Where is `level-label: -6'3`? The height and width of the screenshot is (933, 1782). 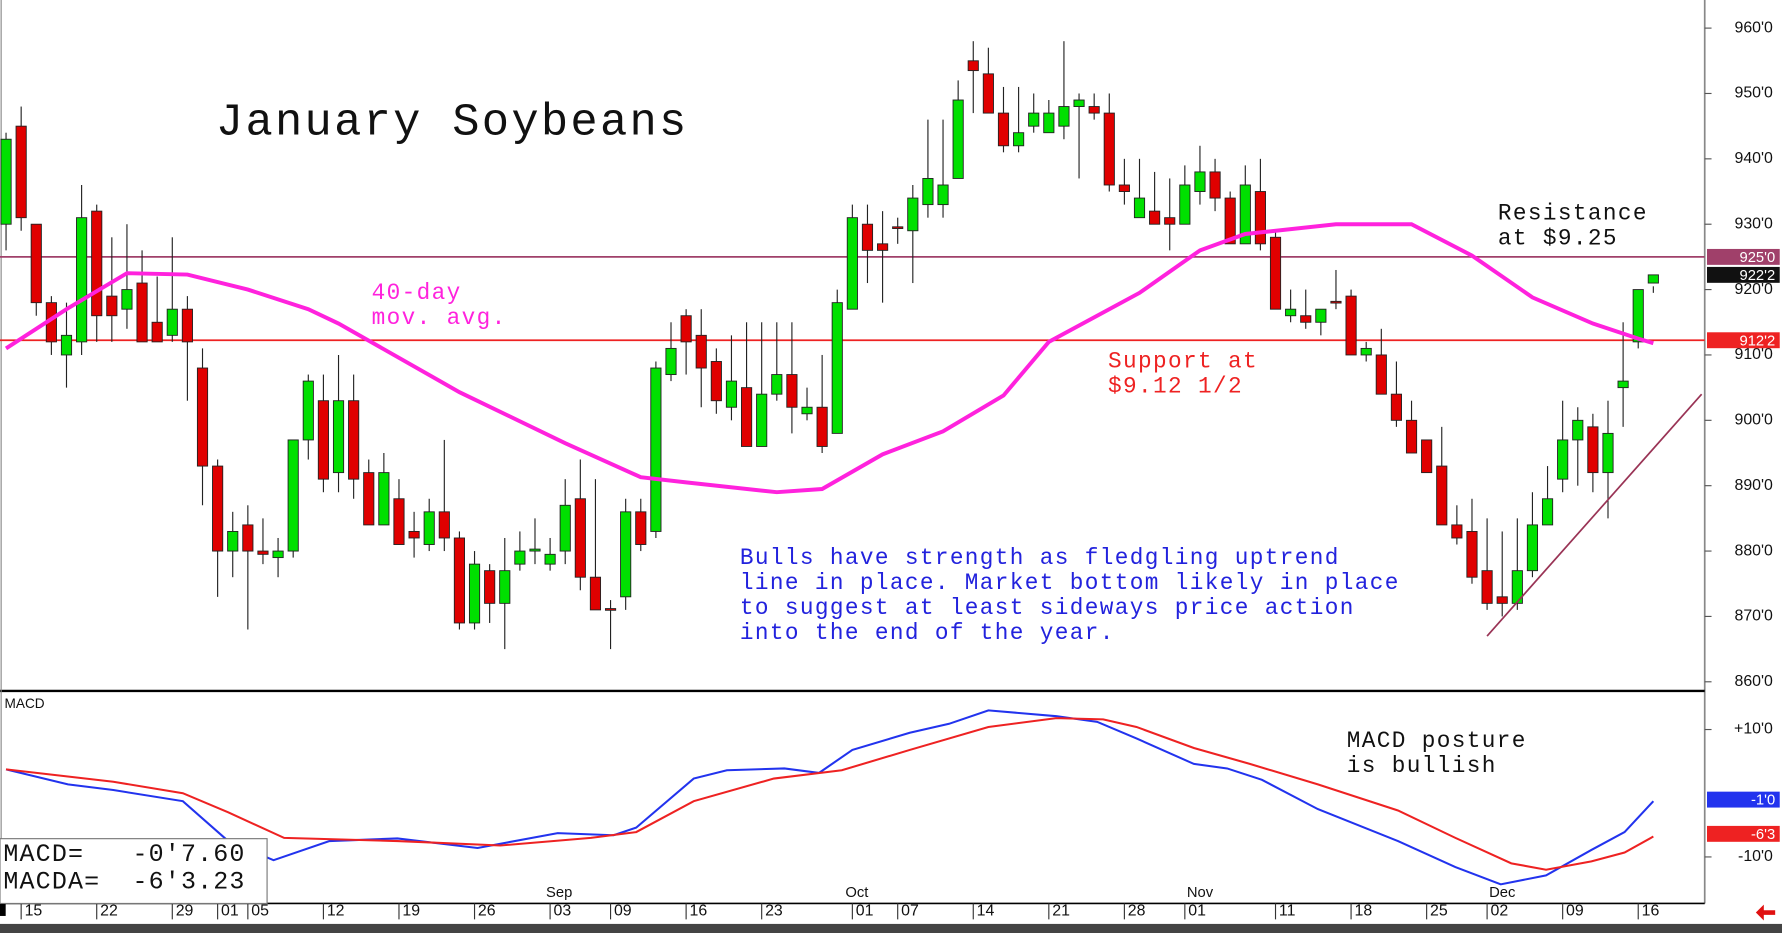
level-label: -6'3 is located at coordinates (1763, 835).